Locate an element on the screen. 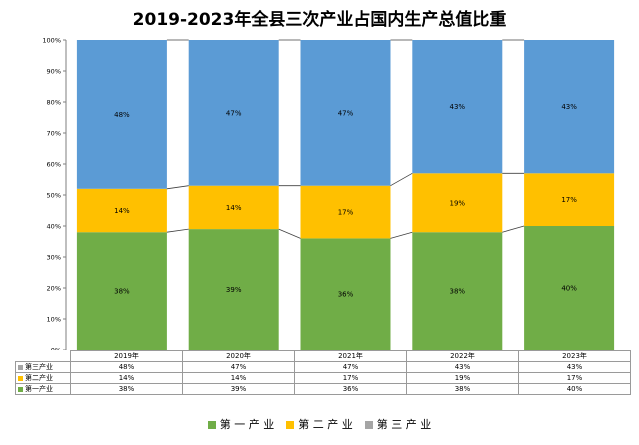 This screenshot has height=445, width=639. table-row: 第一产业 38% 39% 36% 38% 40% is located at coordinates (323, 389).